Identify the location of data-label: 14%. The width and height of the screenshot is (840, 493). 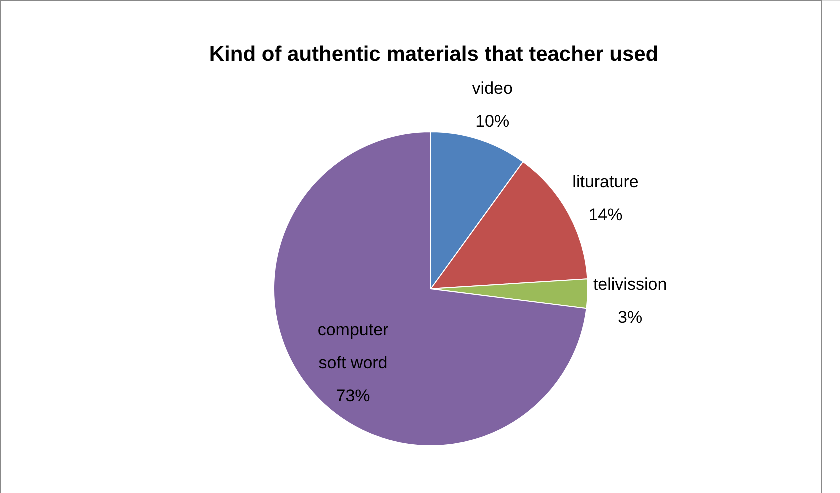
(605, 214).